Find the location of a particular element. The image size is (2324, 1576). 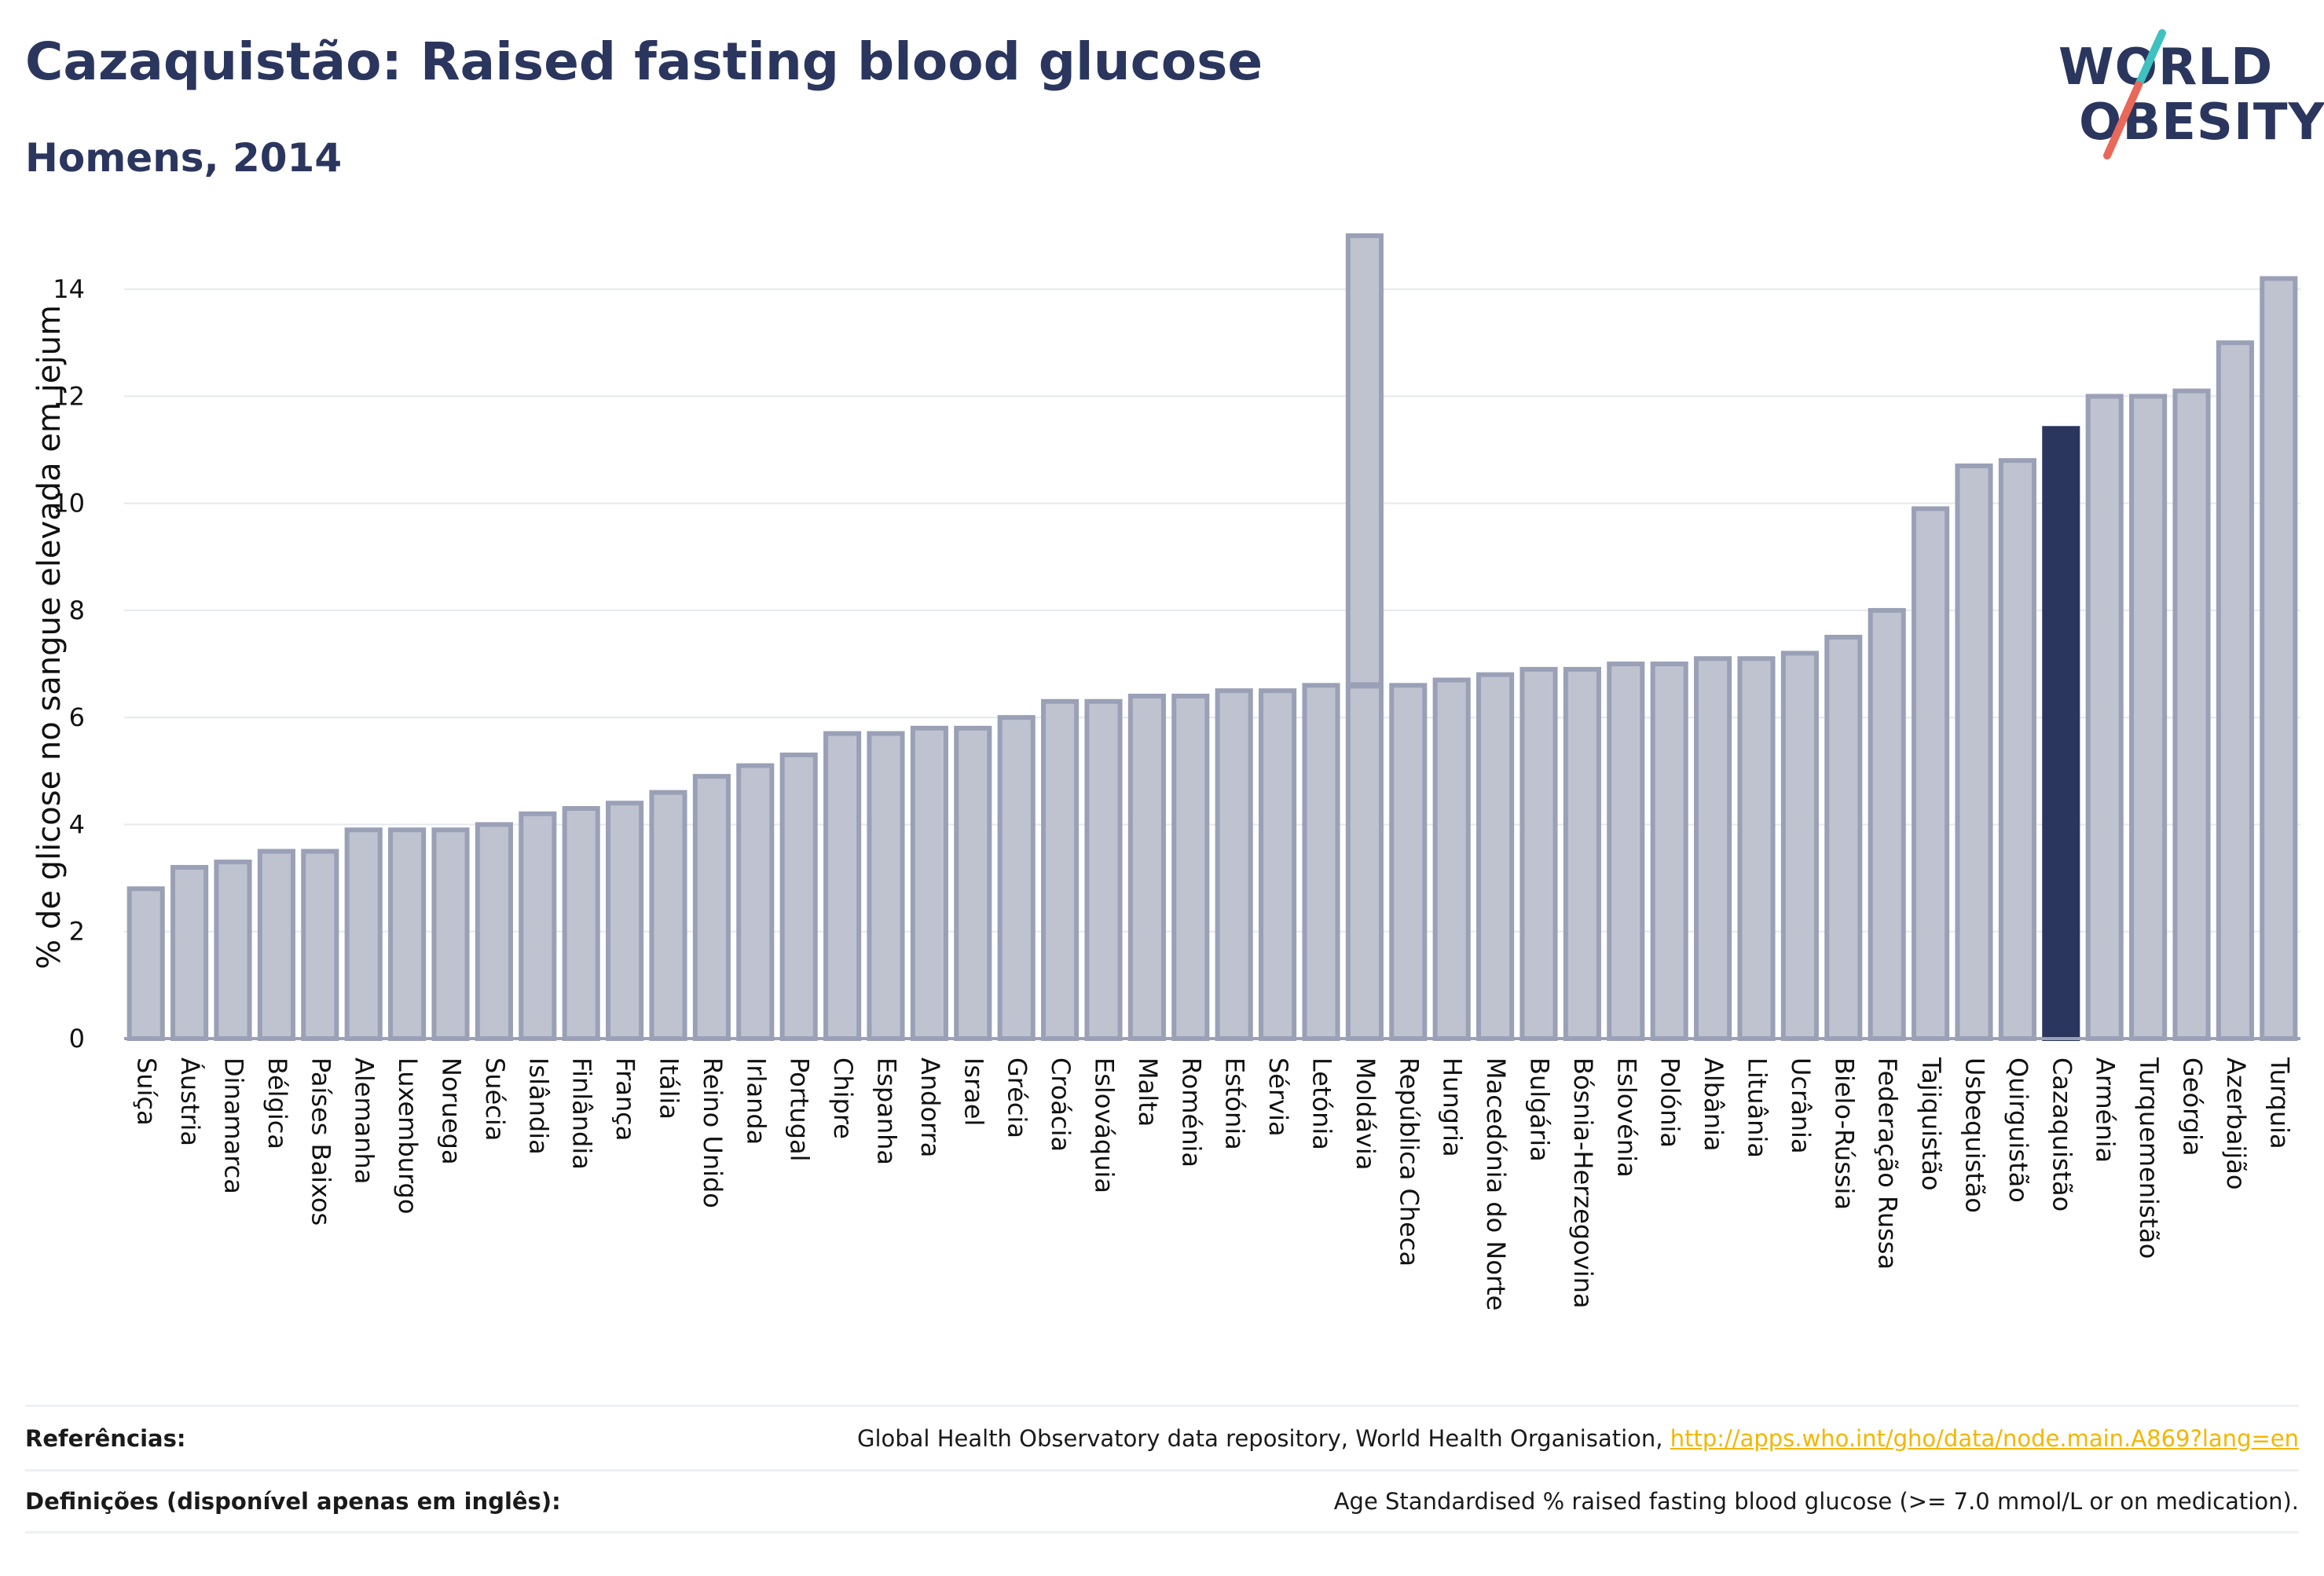

logo-slash-icon is located at coordinates (2134, 94).